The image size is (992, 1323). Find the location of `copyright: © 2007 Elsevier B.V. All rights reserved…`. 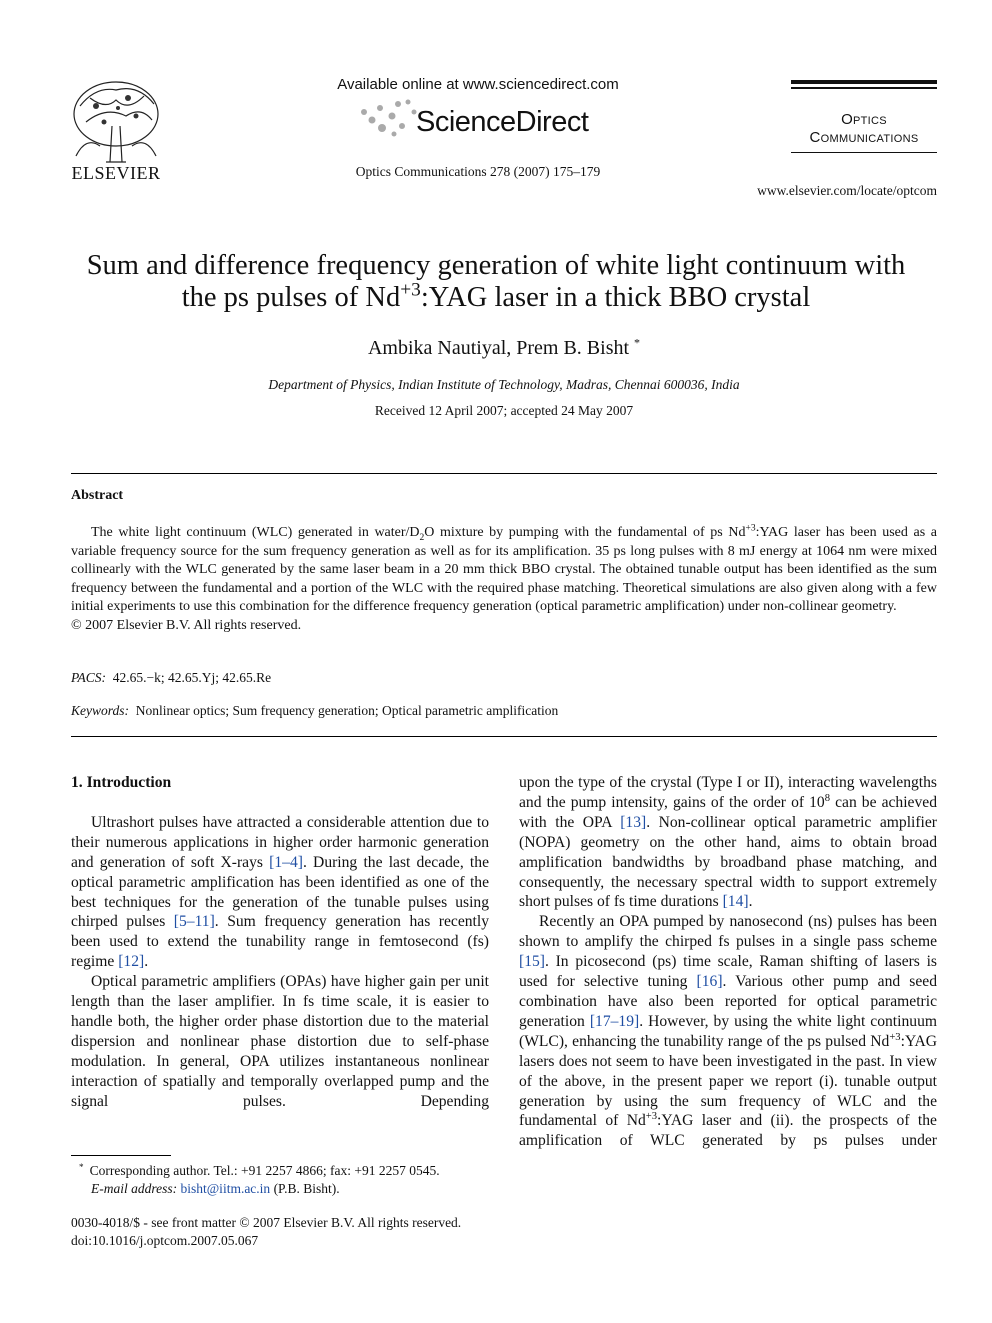

copyright: © 2007 Elsevier B.V. All rights reserved… is located at coordinates (186, 625).